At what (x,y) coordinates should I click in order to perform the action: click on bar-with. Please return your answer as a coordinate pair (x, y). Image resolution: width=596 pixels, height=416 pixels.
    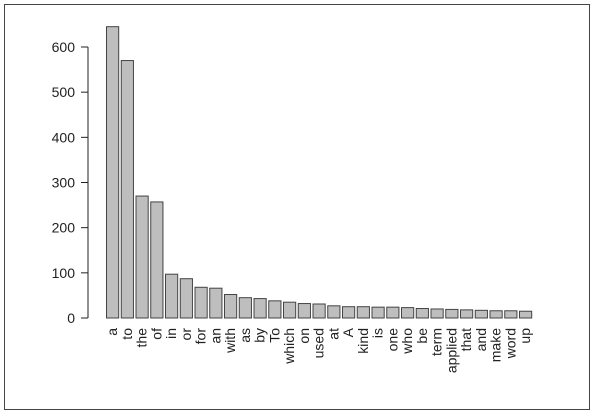
    Looking at the image, I should click on (231, 306).